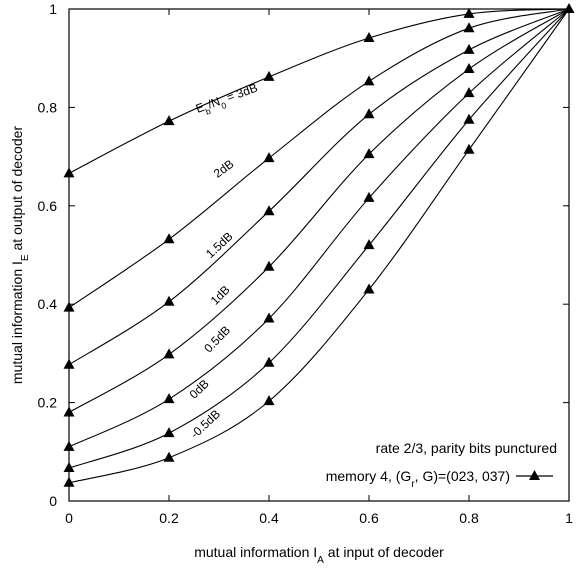 This screenshot has width=578, height=574. Describe the element at coordinates (69, 518) in the screenshot. I see `x-tick-label: 0` at that location.